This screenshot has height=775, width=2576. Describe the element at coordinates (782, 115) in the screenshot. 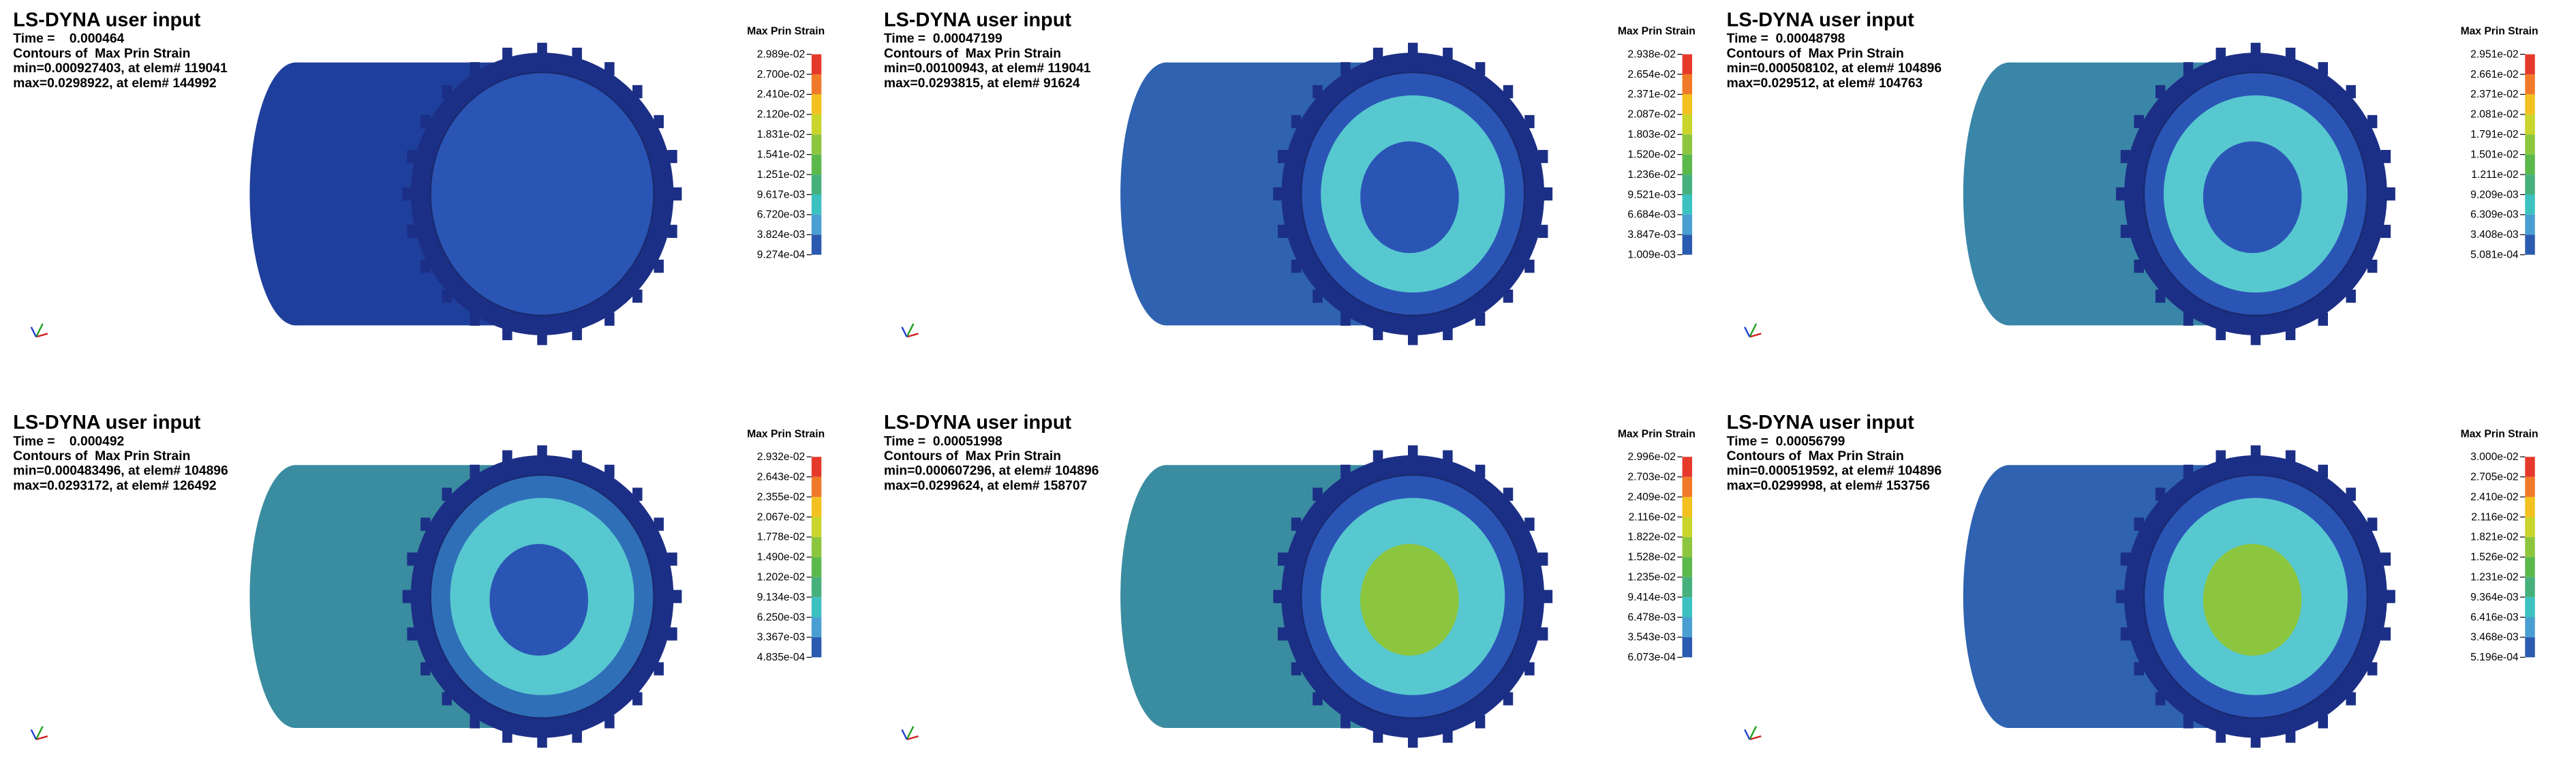

I see `legend-label: 2.120e-02` at that location.